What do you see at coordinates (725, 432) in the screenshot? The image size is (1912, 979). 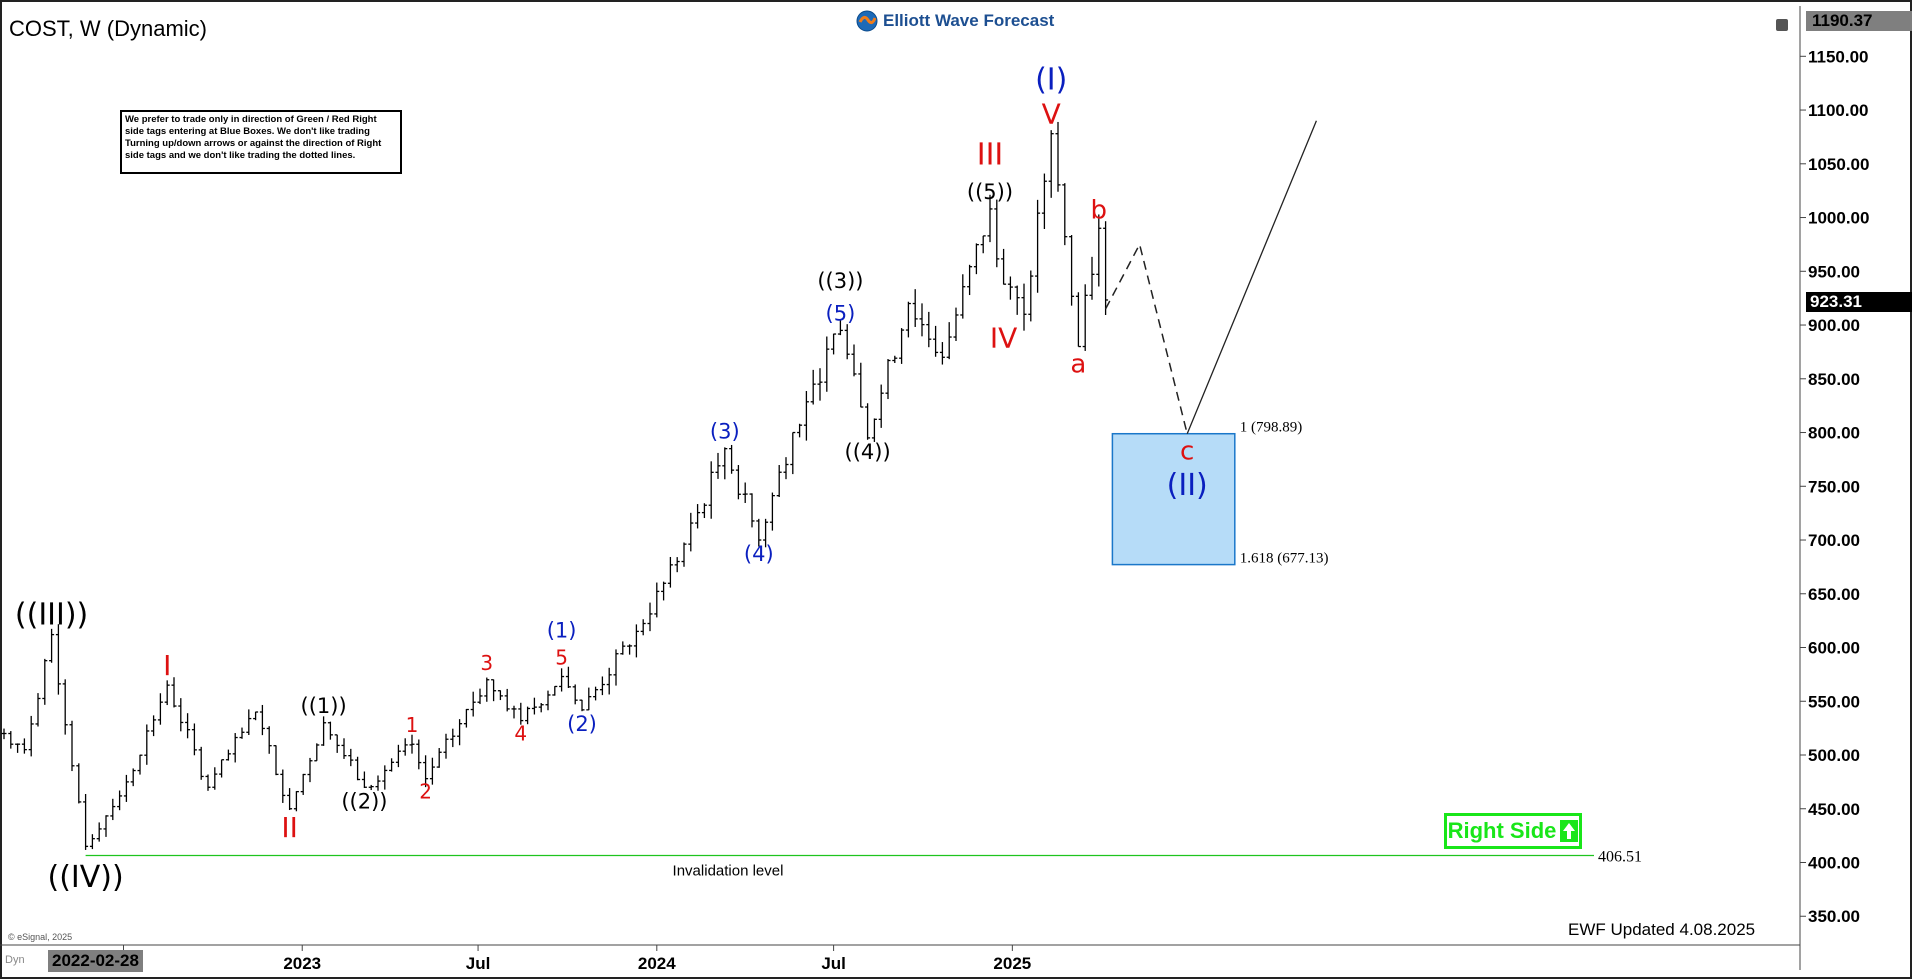 I see `wave-label: (3)` at bounding box center [725, 432].